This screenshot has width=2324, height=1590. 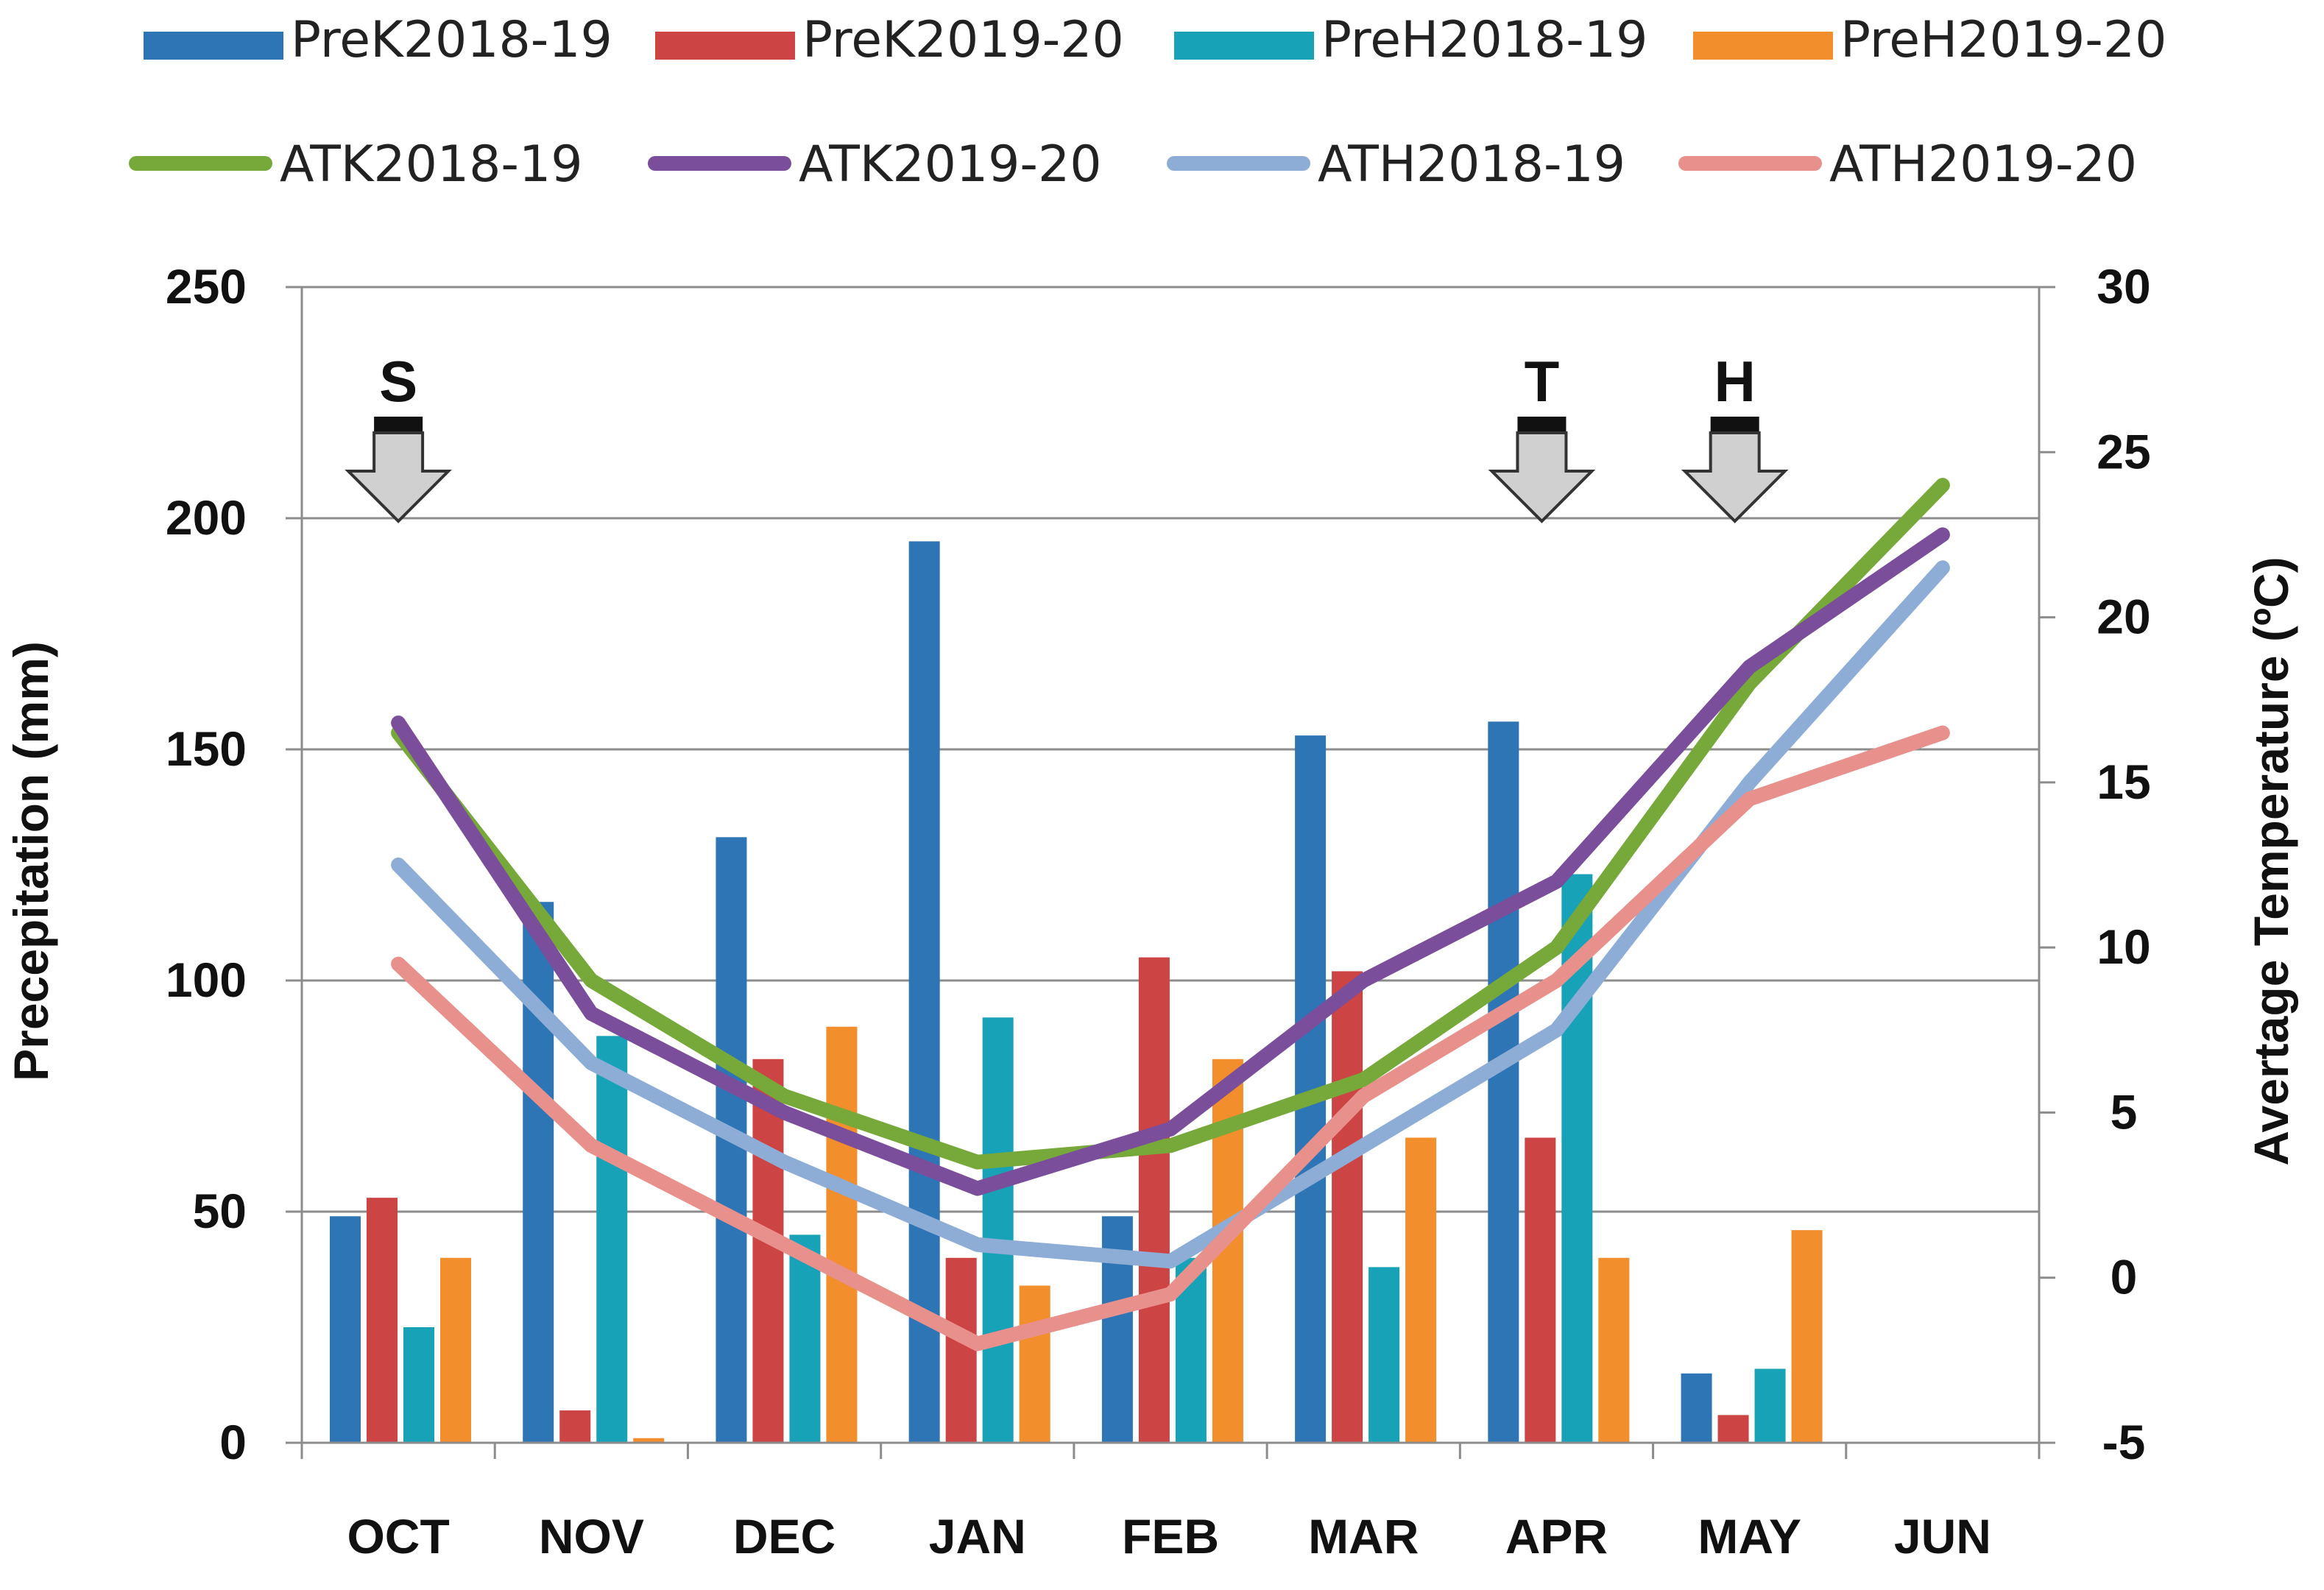 What do you see at coordinates (963, 40) in the screenshot?
I see `legend-label: PreK2019-20` at bounding box center [963, 40].